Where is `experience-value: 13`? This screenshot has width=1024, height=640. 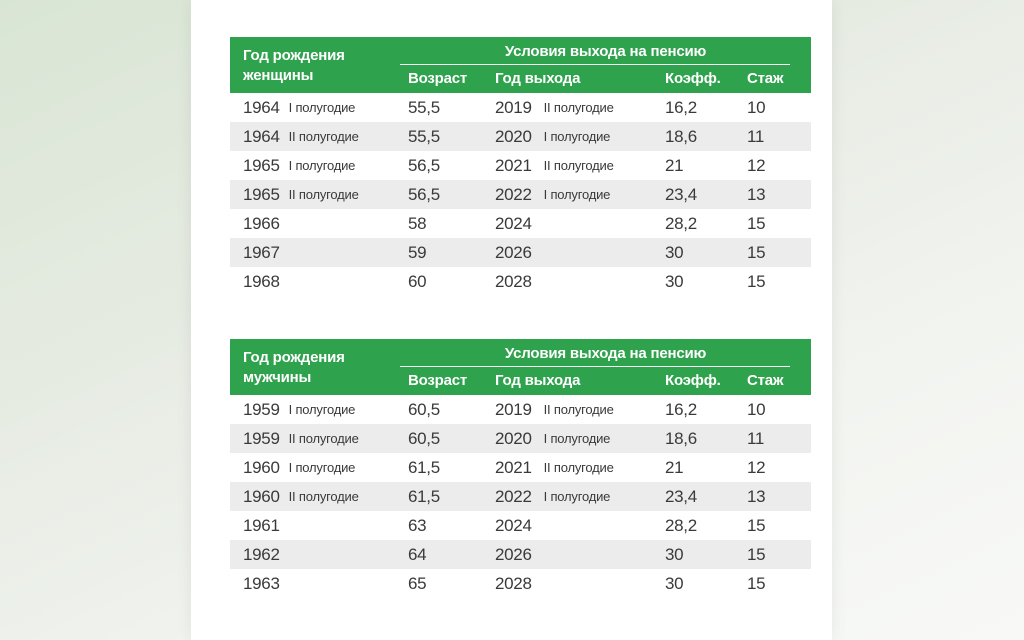
experience-value: 13 is located at coordinates (756, 194).